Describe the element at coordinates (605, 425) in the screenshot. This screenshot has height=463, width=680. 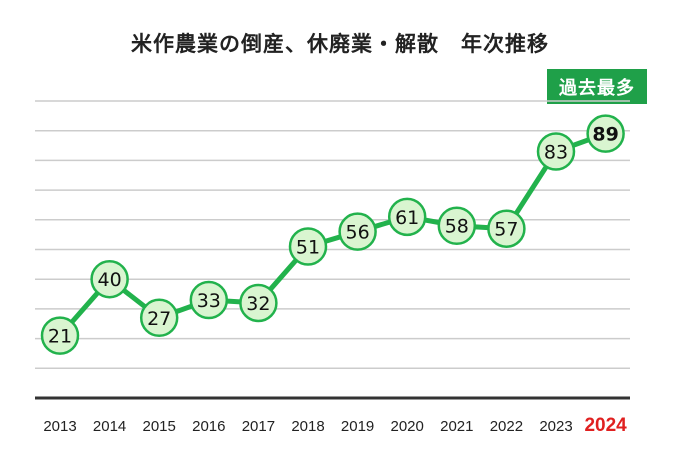
I see `x-tick-label: 2024` at that location.